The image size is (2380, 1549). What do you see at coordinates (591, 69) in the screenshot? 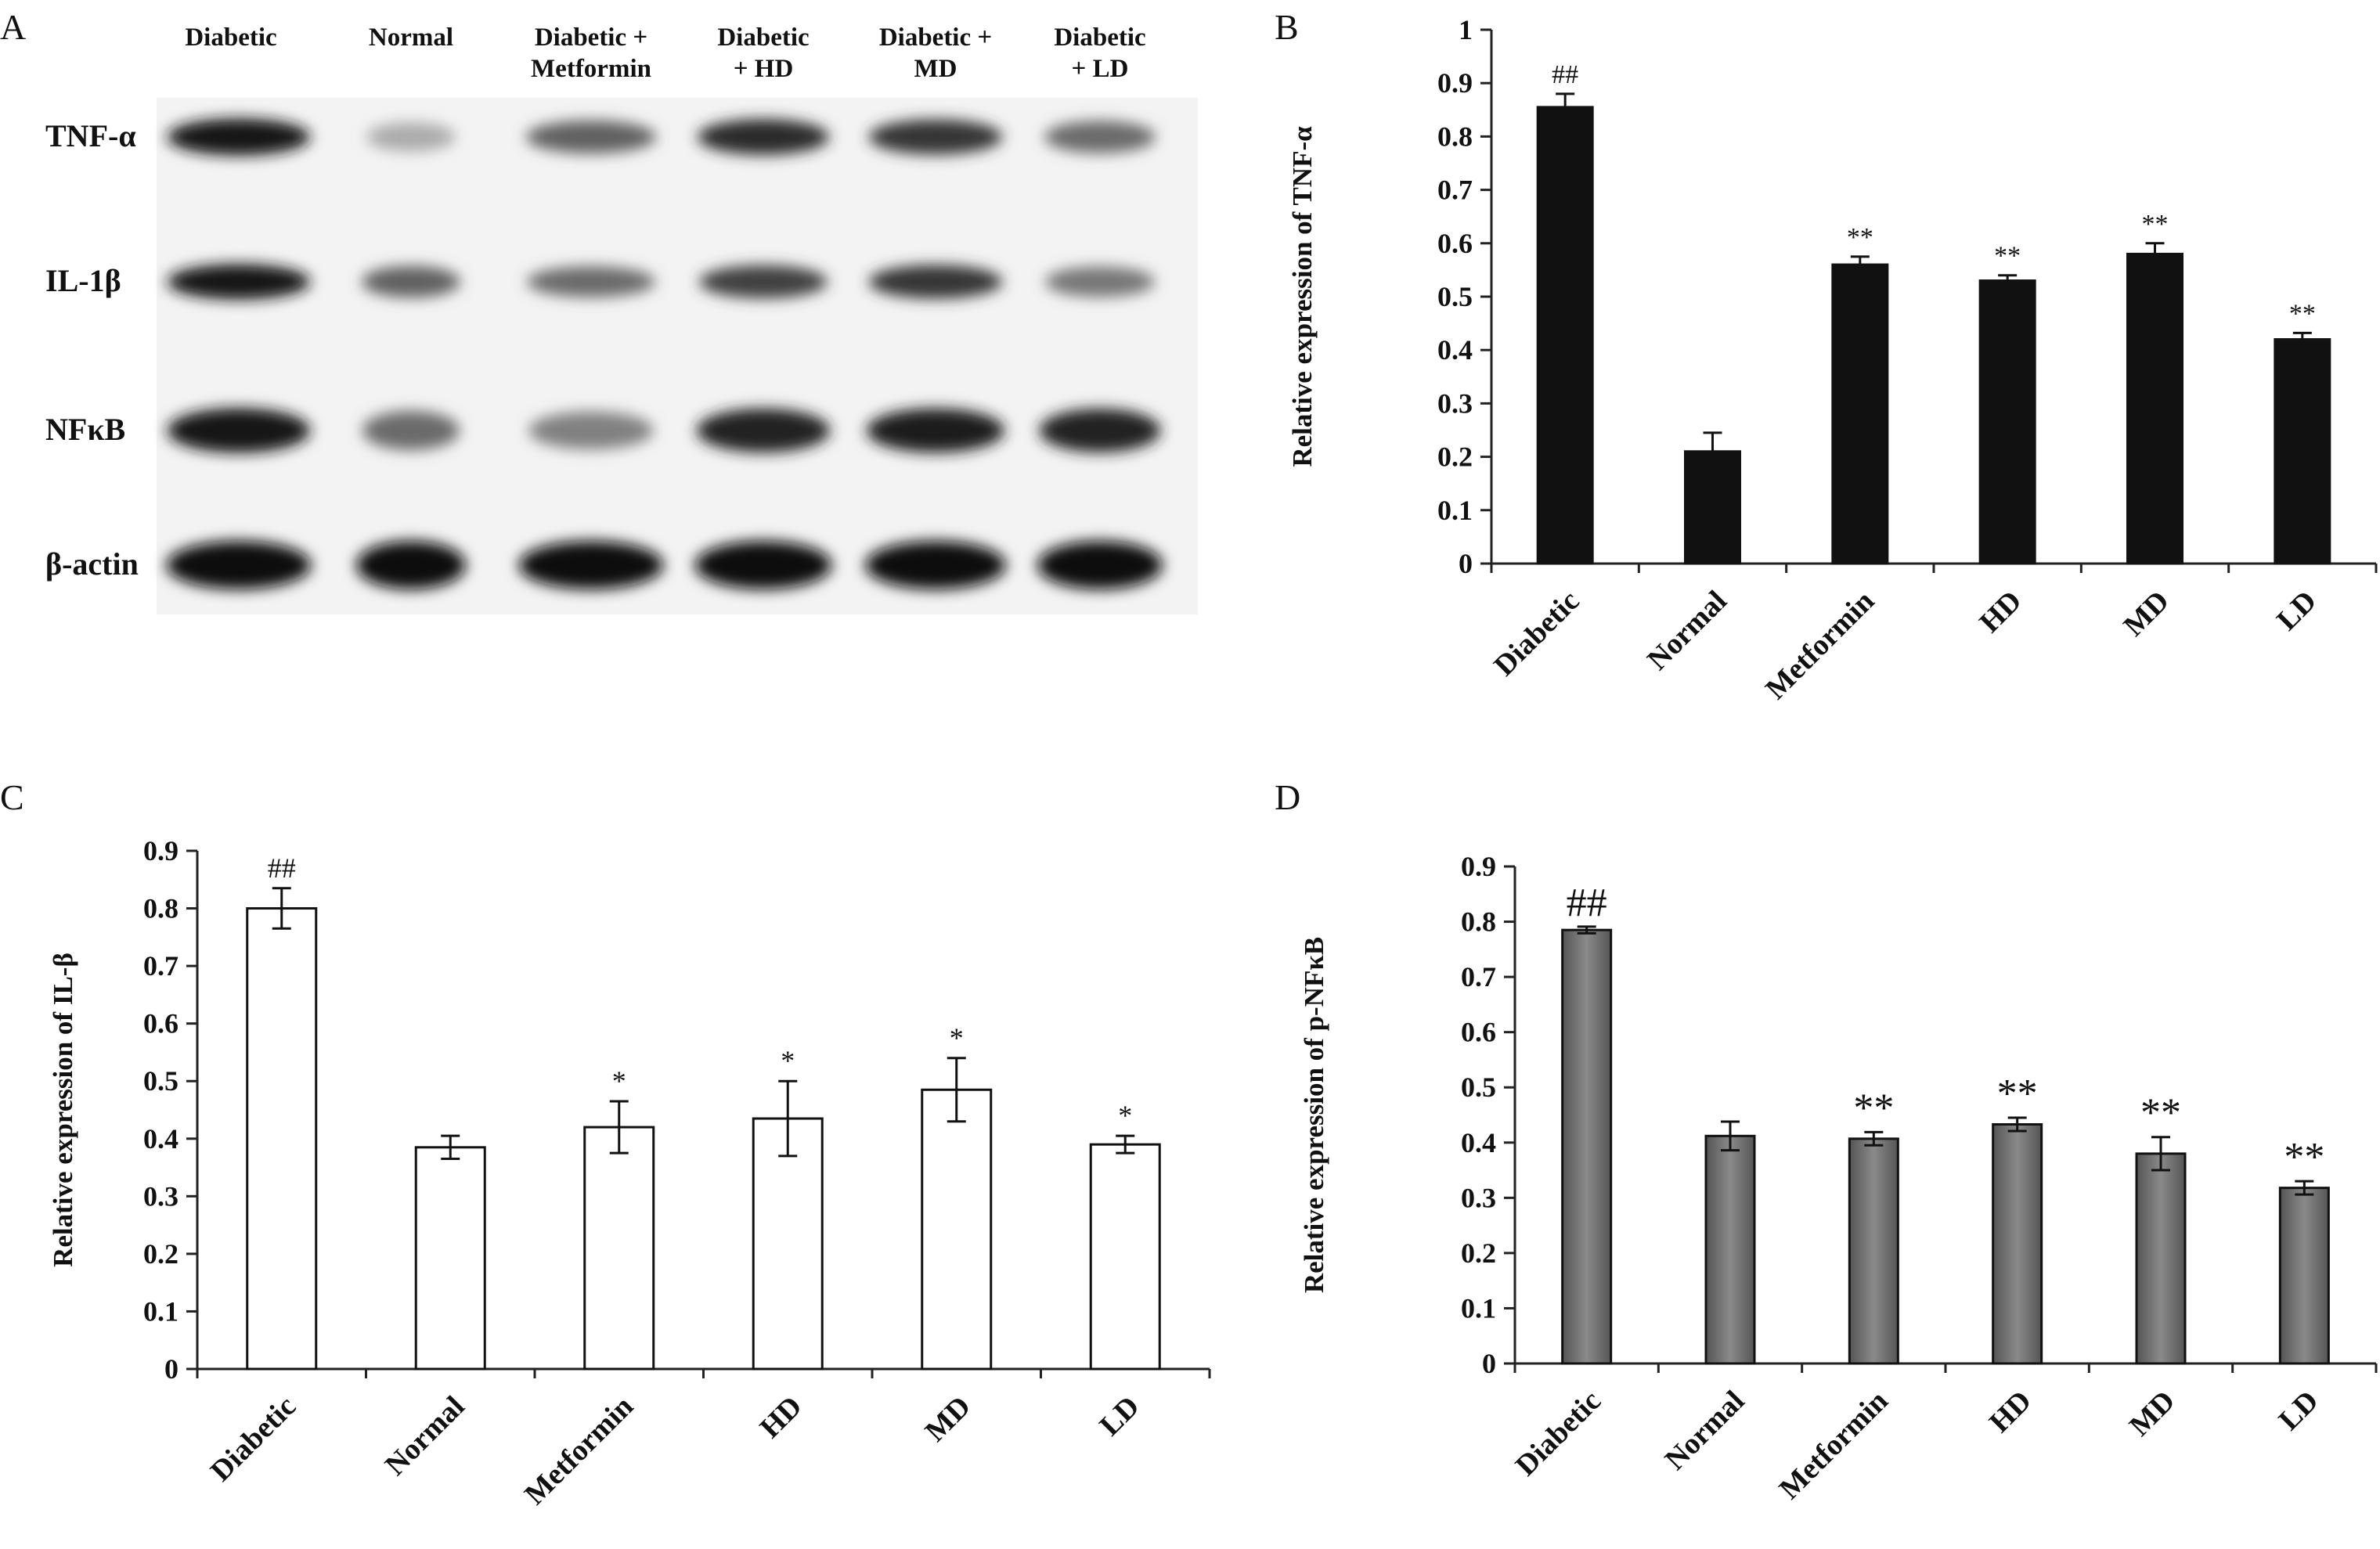
I see `lane-label-line: Metformin` at bounding box center [591, 69].